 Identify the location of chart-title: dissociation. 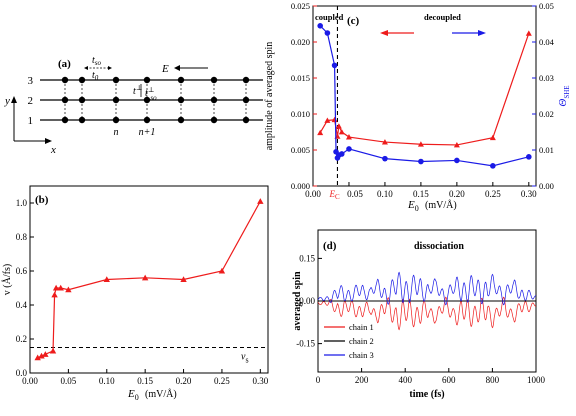
(439, 246).